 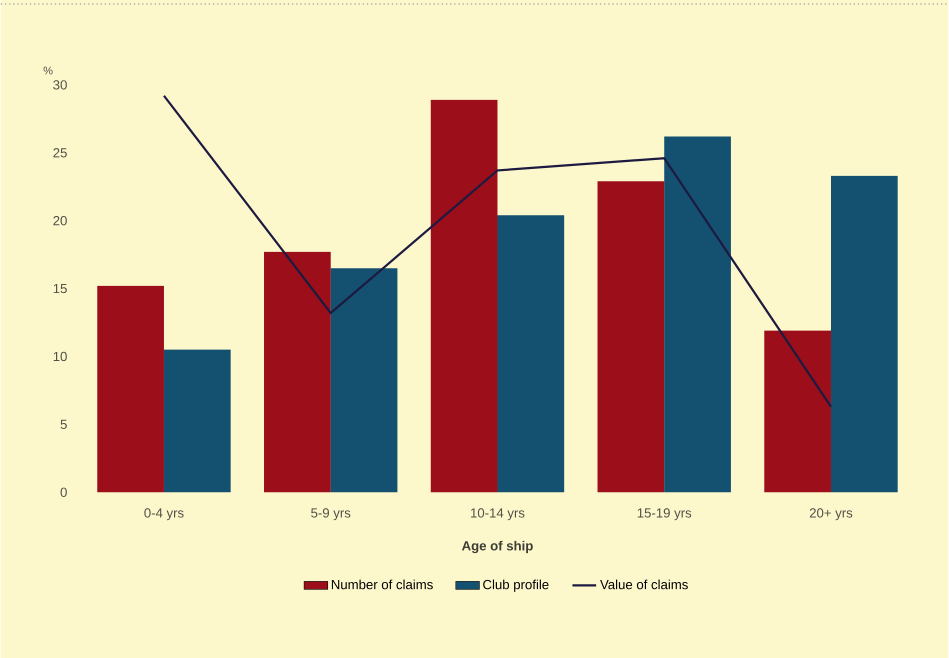 What do you see at coordinates (516, 586) in the screenshot?
I see `legend-label: Club profile` at bounding box center [516, 586].